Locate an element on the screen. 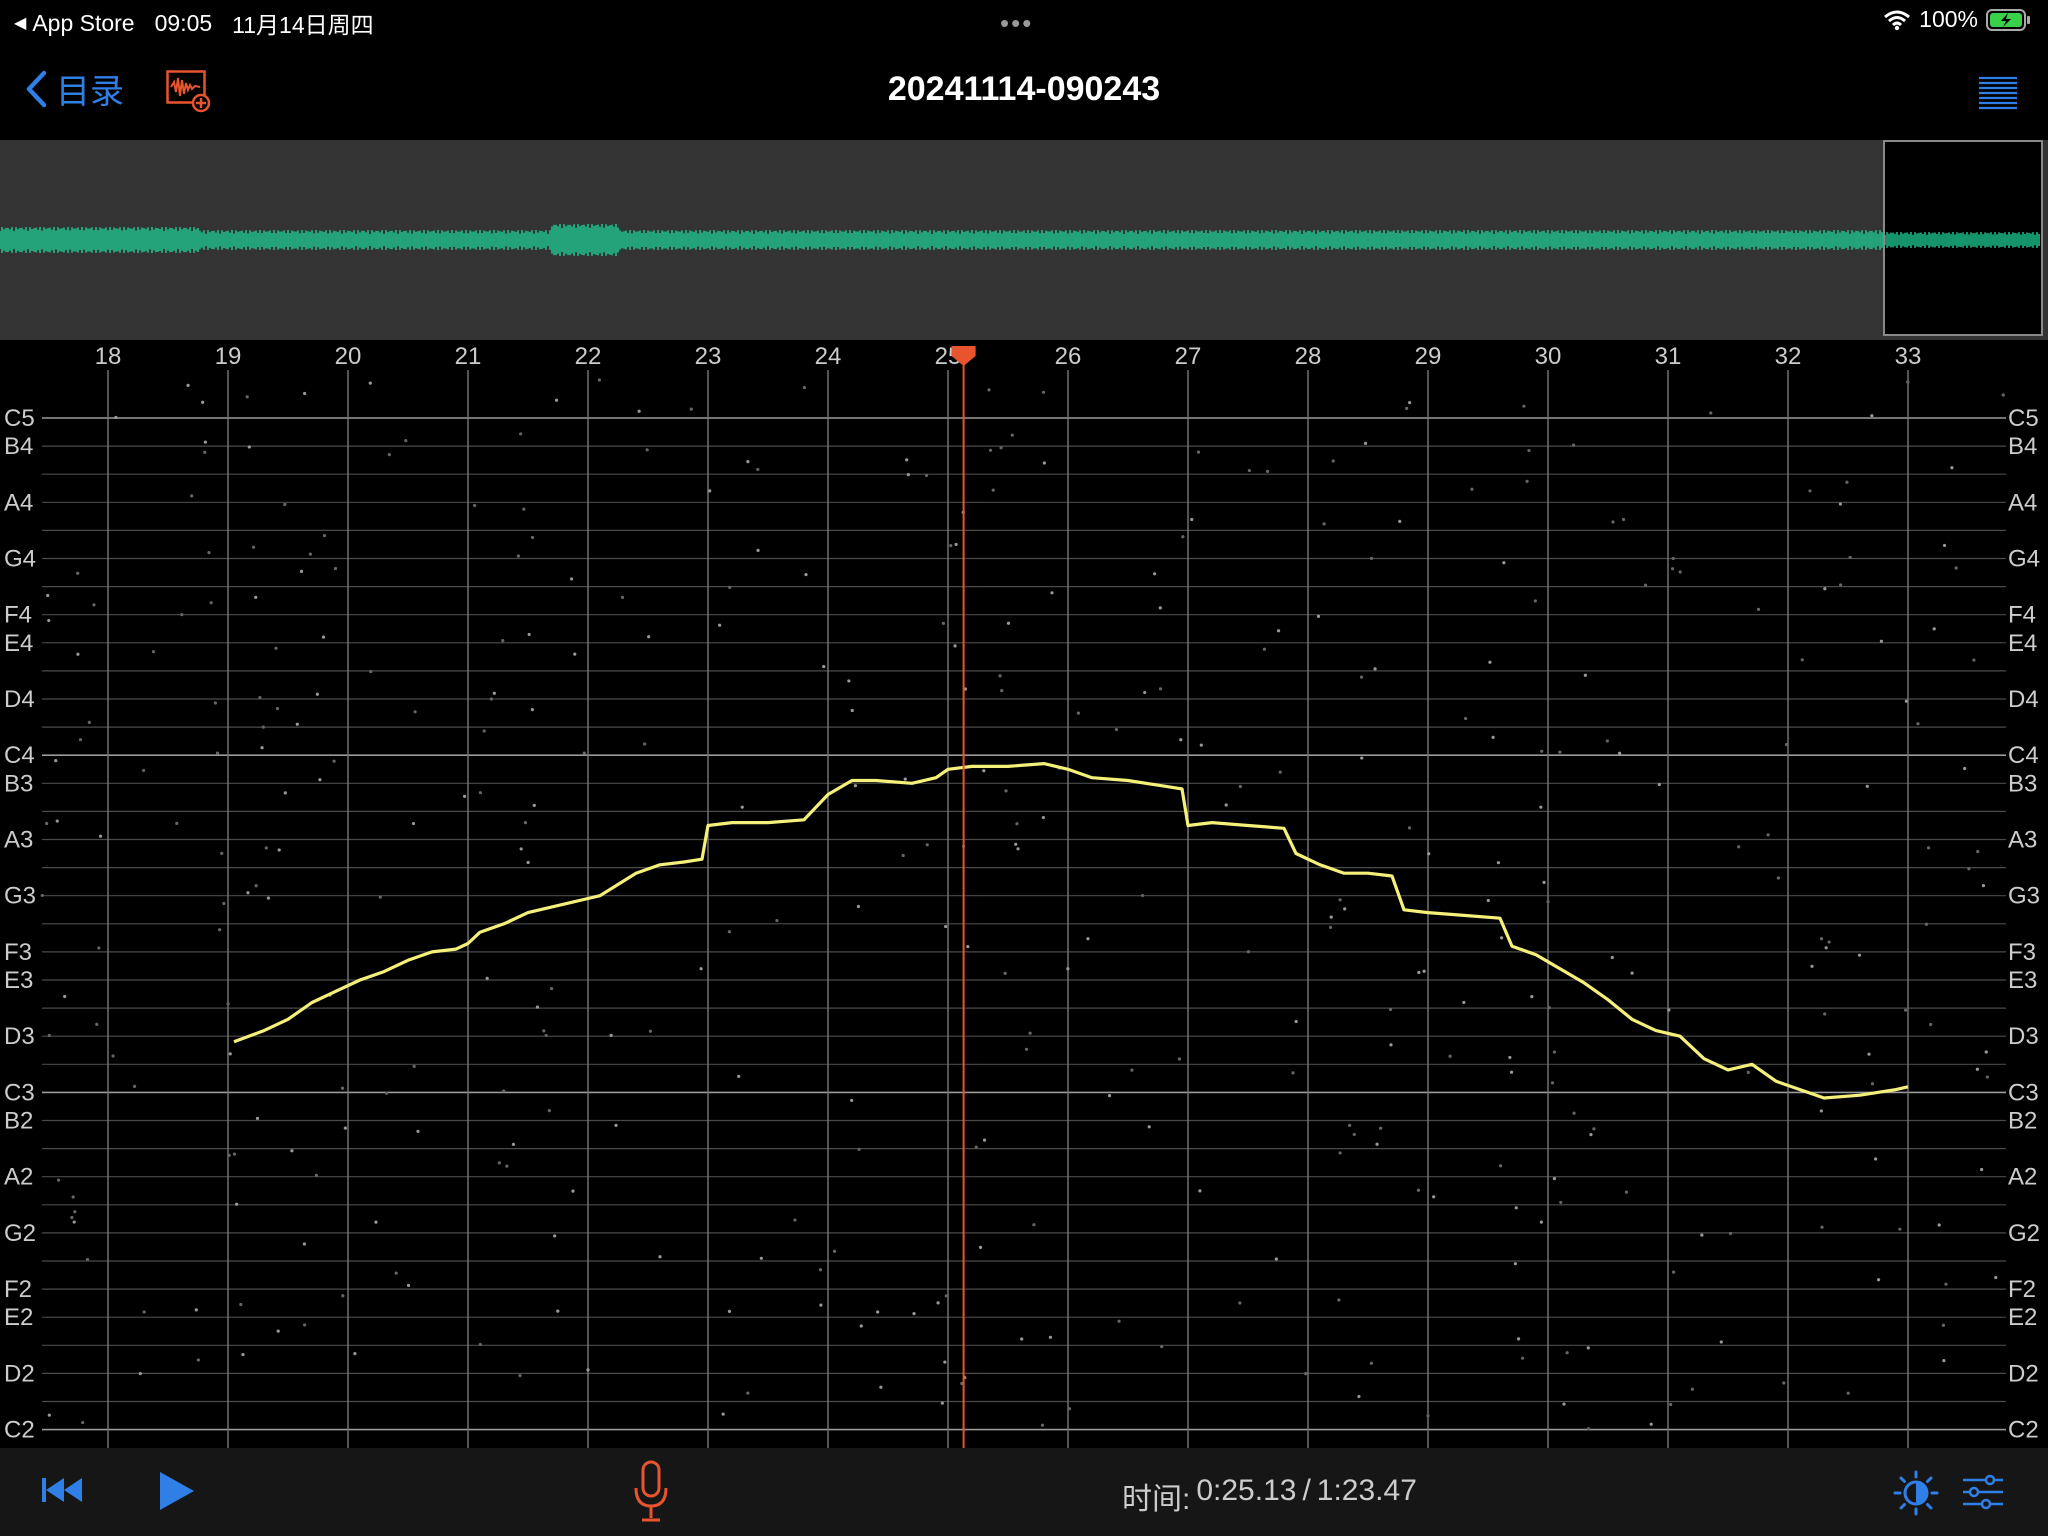 The width and height of the screenshot is (2048, 1536). status-date: 11月14日周四 is located at coordinates (303, 25).